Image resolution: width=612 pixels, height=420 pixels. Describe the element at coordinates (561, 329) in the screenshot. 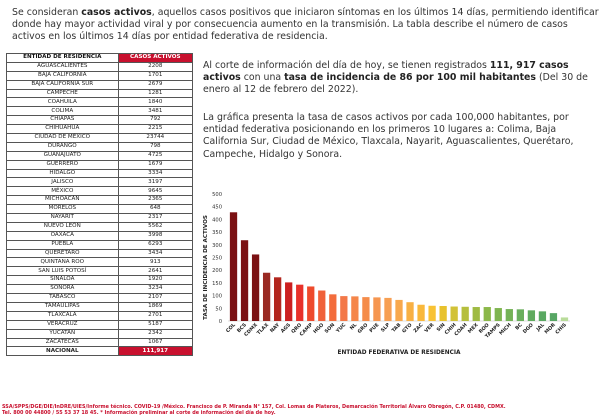

I see `x-tick-label: CHIS` at that location.